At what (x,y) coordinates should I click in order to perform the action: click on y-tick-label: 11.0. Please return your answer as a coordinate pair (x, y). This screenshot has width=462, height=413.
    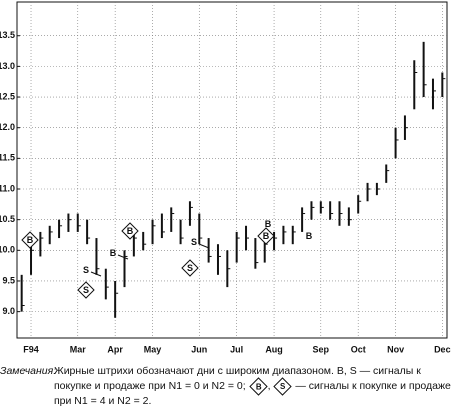
    Looking at the image, I should click on (7, 188).